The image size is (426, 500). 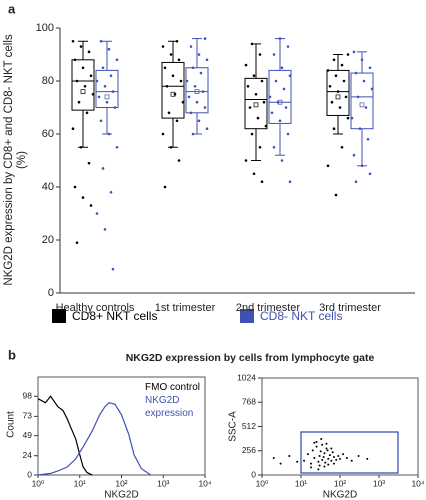 I want to click on legend-swatch, so click(x=247, y=316).